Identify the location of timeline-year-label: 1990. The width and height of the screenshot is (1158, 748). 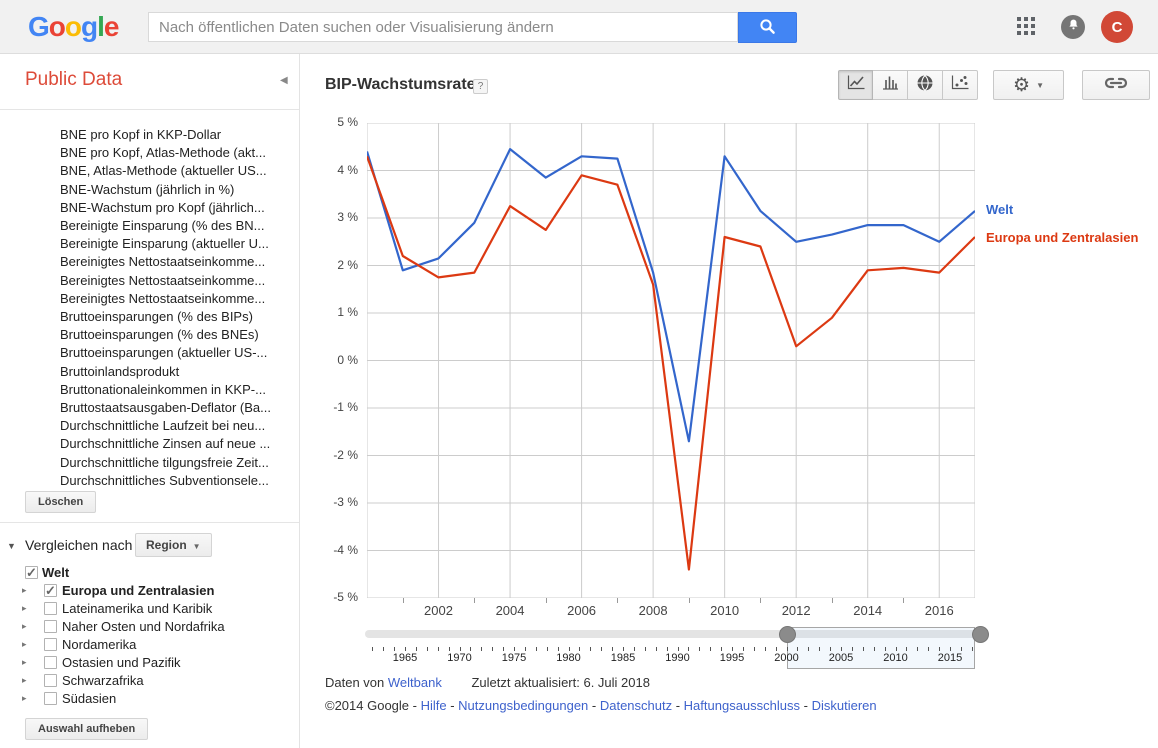
(677, 658).